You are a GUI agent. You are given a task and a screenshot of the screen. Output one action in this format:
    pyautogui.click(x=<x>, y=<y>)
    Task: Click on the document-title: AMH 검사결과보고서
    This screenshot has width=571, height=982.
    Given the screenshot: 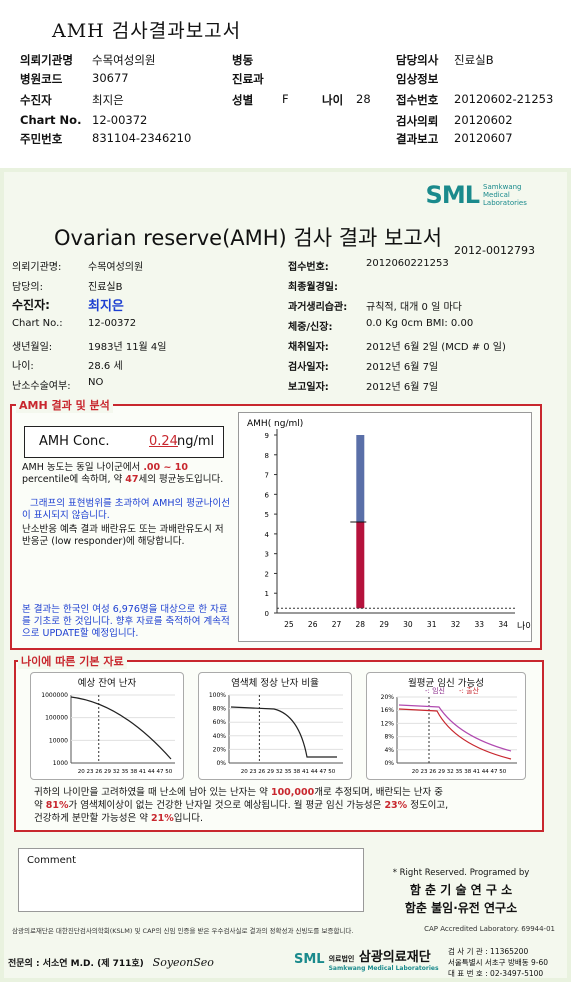 What is the action you would take?
    pyautogui.click(x=147, y=31)
    